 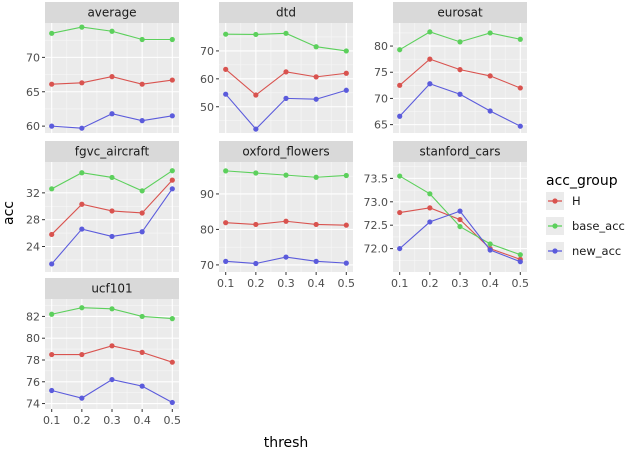 What do you see at coordinates (450, 67) in the screenshot?
I see `panel-eurosat: eurosat 65 70 75 80` at bounding box center [450, 67].